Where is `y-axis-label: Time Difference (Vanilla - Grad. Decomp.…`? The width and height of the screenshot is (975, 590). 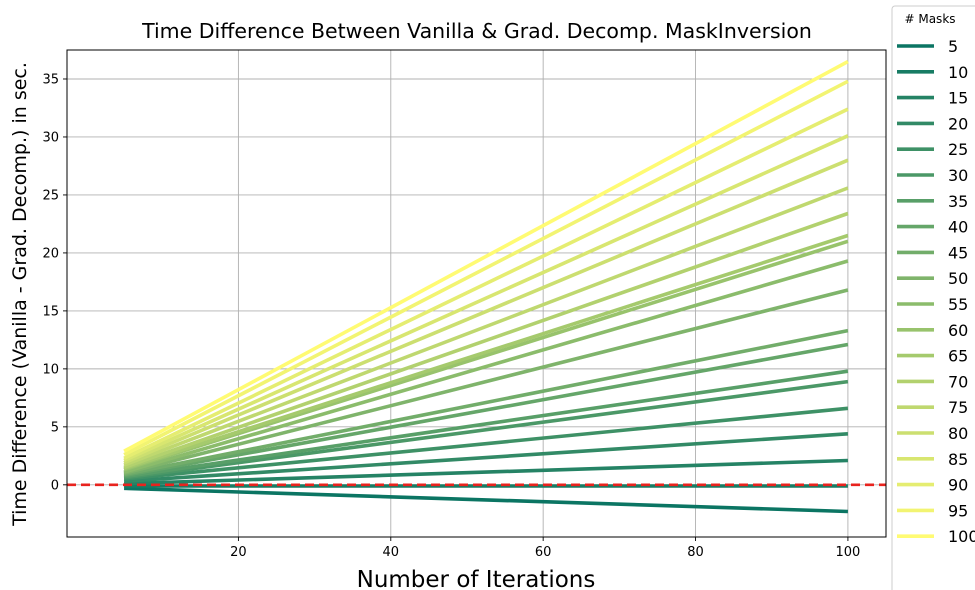
y-axis-label: Time Difference (Vanilla - Grad. Decomp.… is located at coordinates (20, 294).